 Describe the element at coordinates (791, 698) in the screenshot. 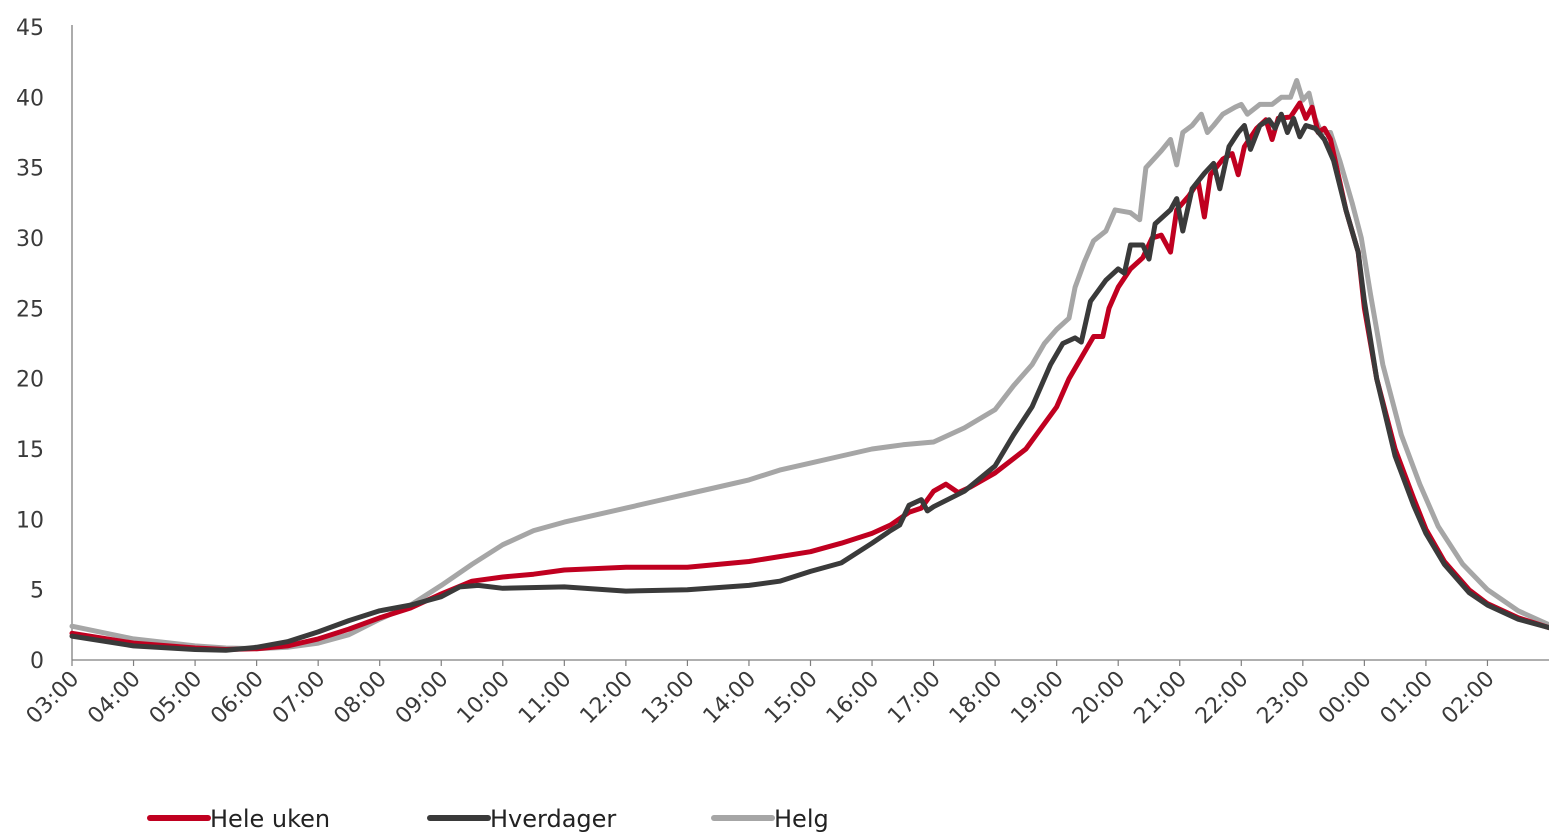

I see `x-tick-label: 15:00` at that location.